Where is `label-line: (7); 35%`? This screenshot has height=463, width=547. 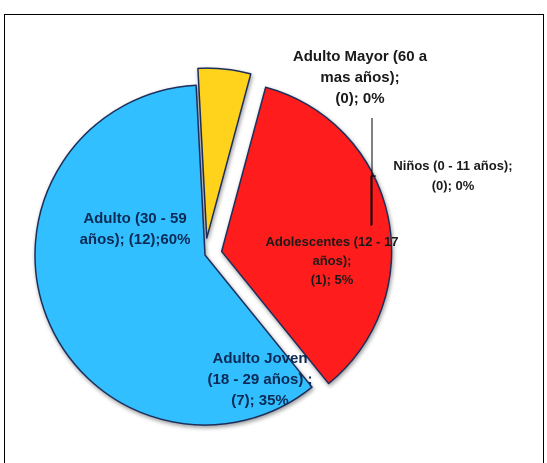 label-line: (7); 35% is located at coordinates (260, 400).